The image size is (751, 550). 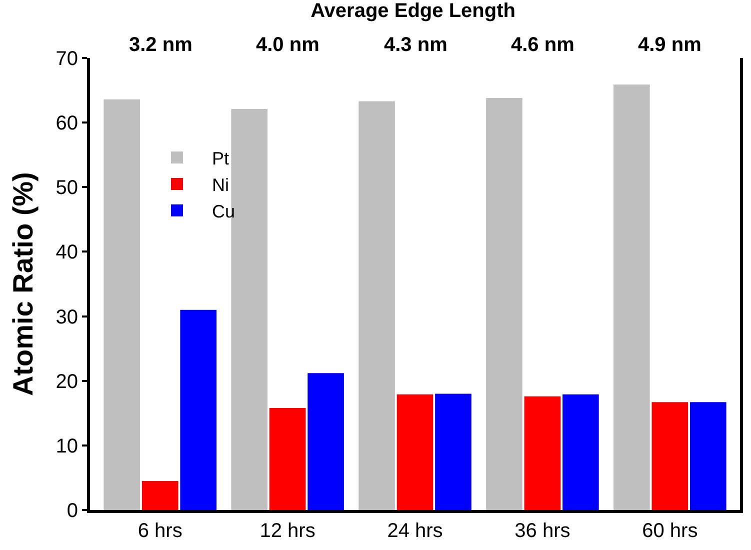 What do you see at coordinates (670, 45) in the screenshot?
I see `text: 4.9 nm` at bounding box center [670, 45].